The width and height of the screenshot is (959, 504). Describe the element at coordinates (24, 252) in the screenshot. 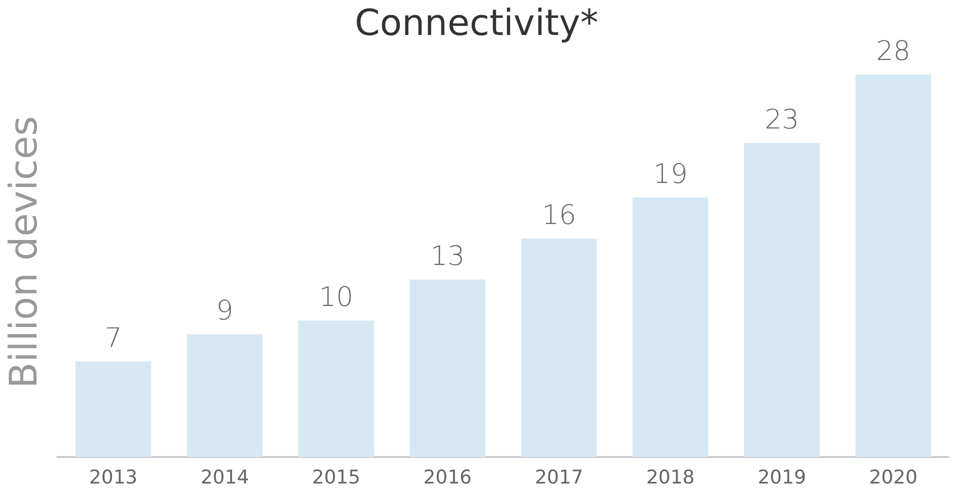

I see `y-axis-title: Billion devices` at that location.